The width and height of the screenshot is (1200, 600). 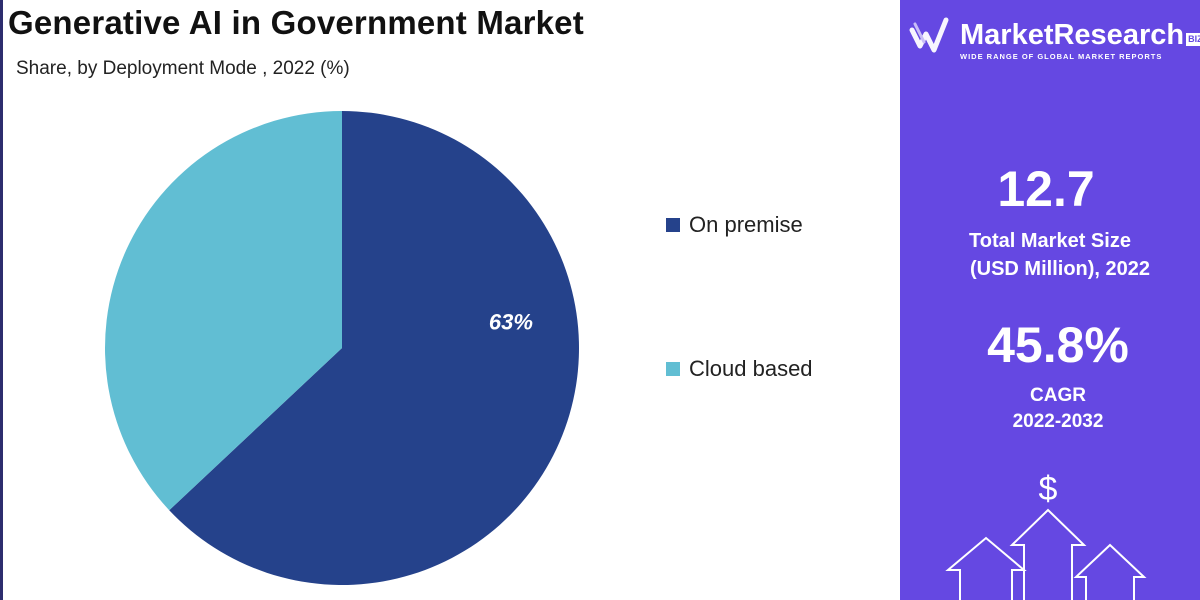 What do you see at coordinates (1058, 395) in the screenshot?
I see `cagr-label: CAGR` at bounding box center [1058, 395].